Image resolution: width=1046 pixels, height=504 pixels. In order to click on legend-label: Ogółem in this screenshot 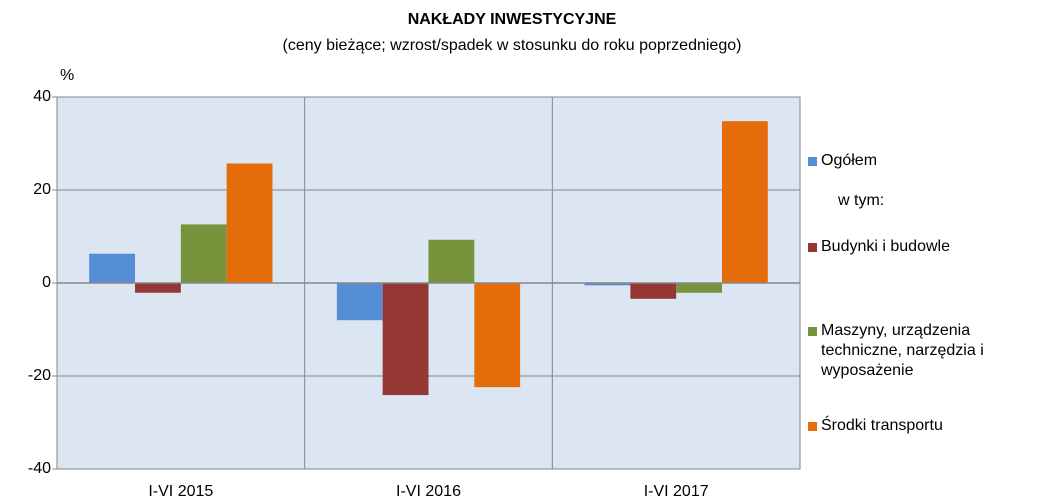, I will do `click(849, 160)`.